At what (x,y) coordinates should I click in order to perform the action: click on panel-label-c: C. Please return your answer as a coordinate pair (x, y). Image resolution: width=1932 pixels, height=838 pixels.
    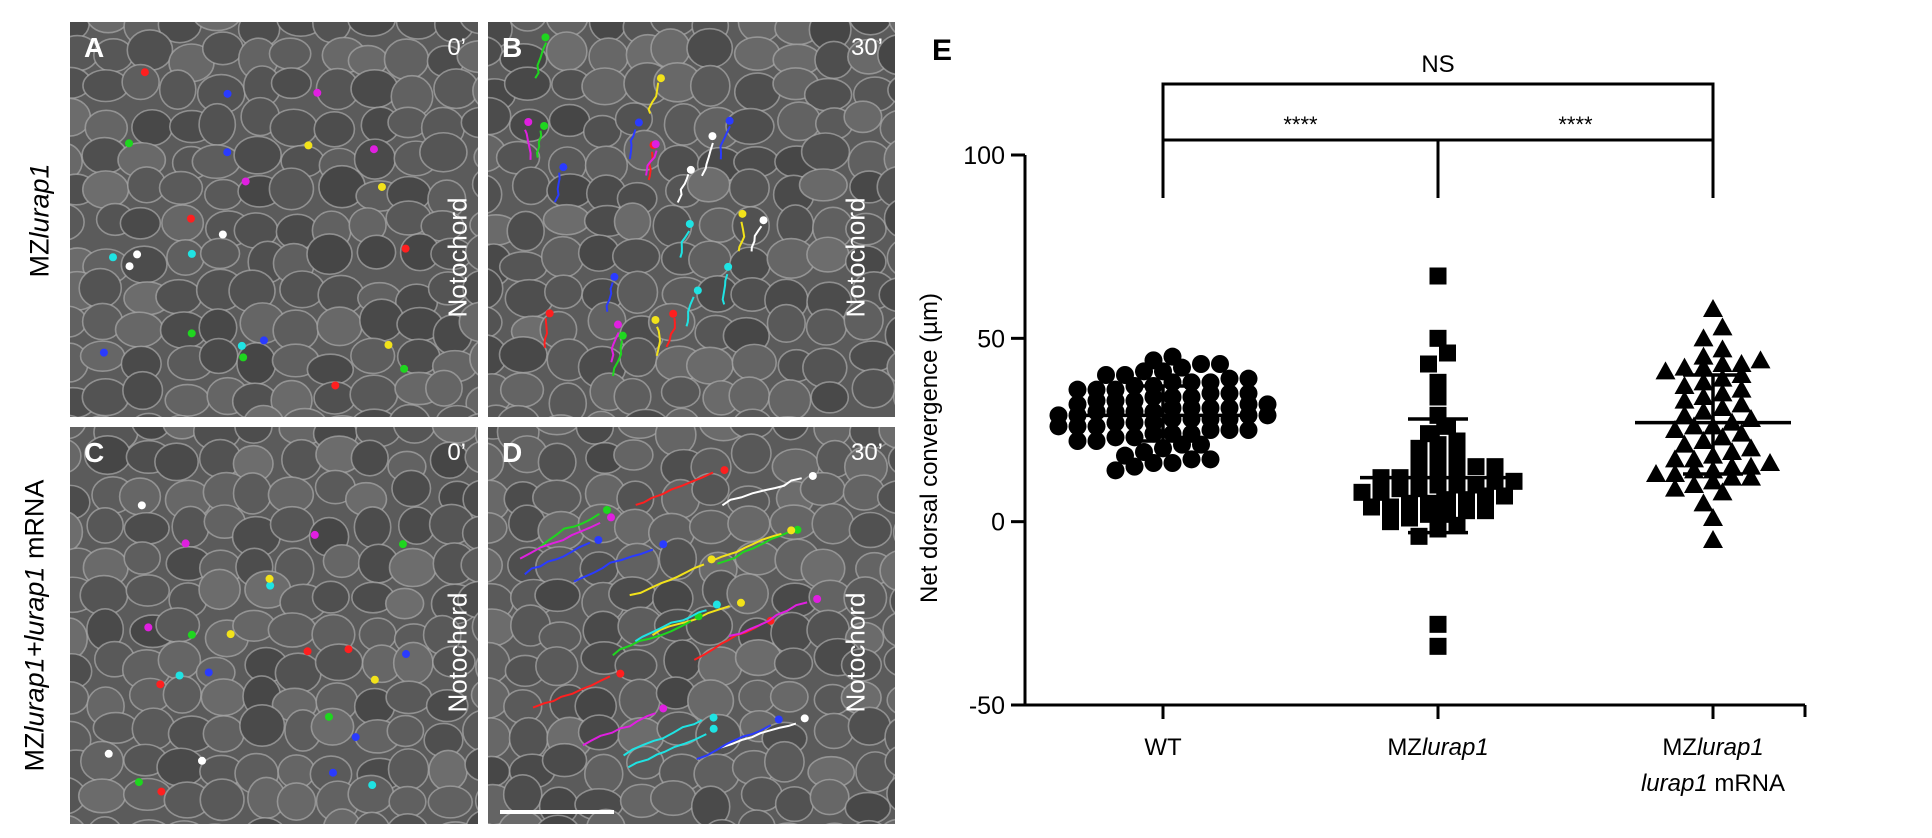
    Looking at the image, I should click on (94, 452).